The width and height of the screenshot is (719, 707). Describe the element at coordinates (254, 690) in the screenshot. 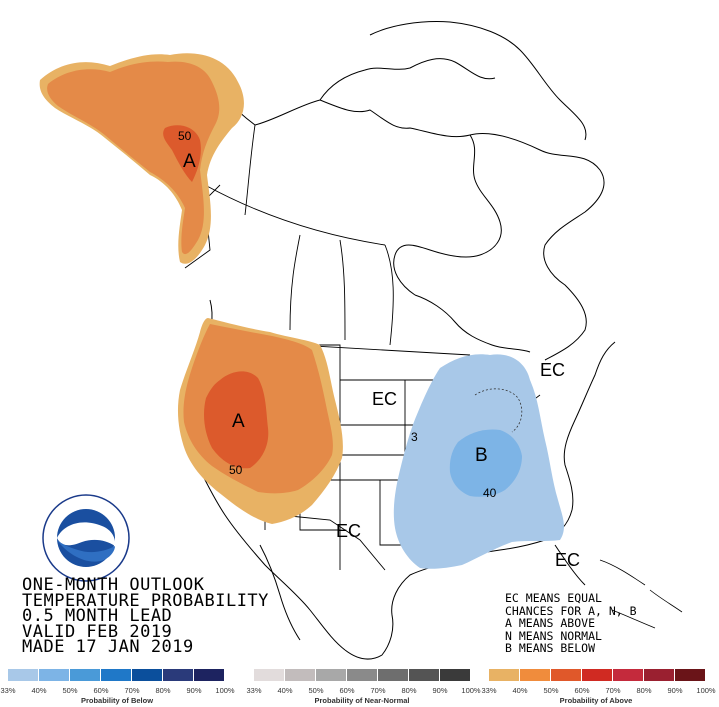

I see `near-normal-tick-label: 33%` at that location.